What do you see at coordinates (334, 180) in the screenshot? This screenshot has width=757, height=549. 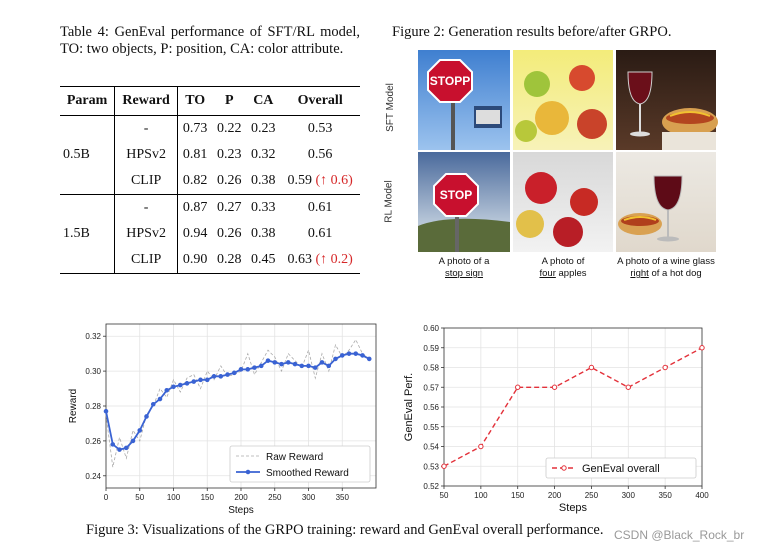 I see `improvement-delta: (↑ 0.6)` at bounding box center [334, 180].